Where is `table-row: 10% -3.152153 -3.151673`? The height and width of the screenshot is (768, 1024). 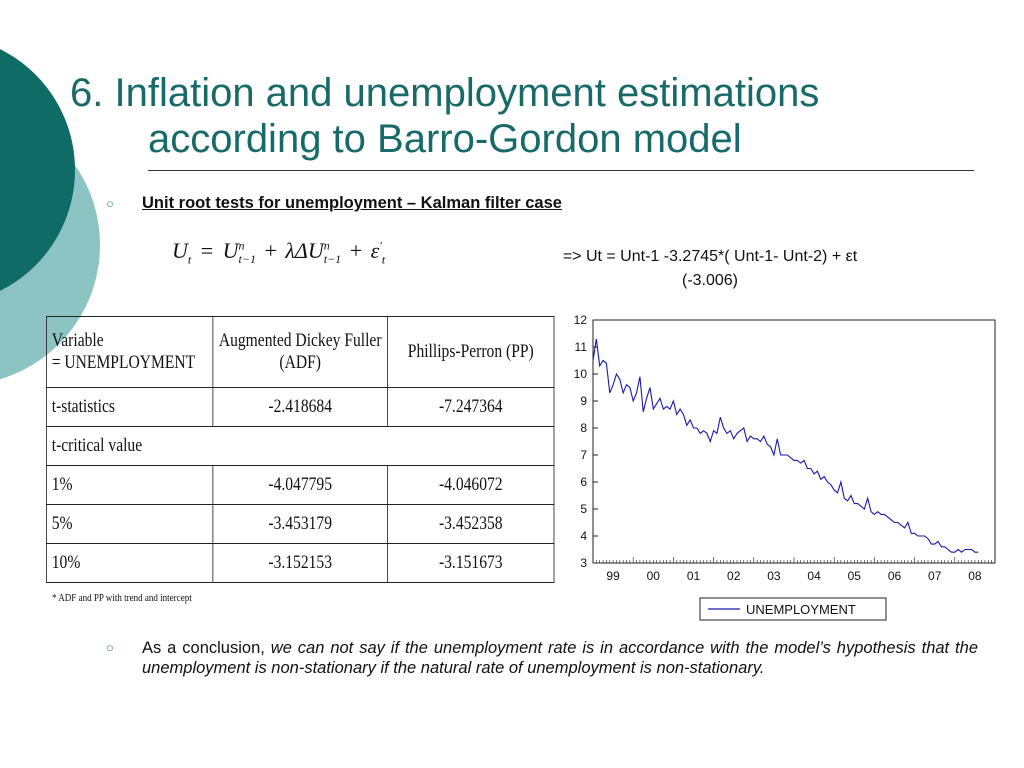 table-row: 10% -3.152153 -3.151673 is located at coordinates (300, 563).